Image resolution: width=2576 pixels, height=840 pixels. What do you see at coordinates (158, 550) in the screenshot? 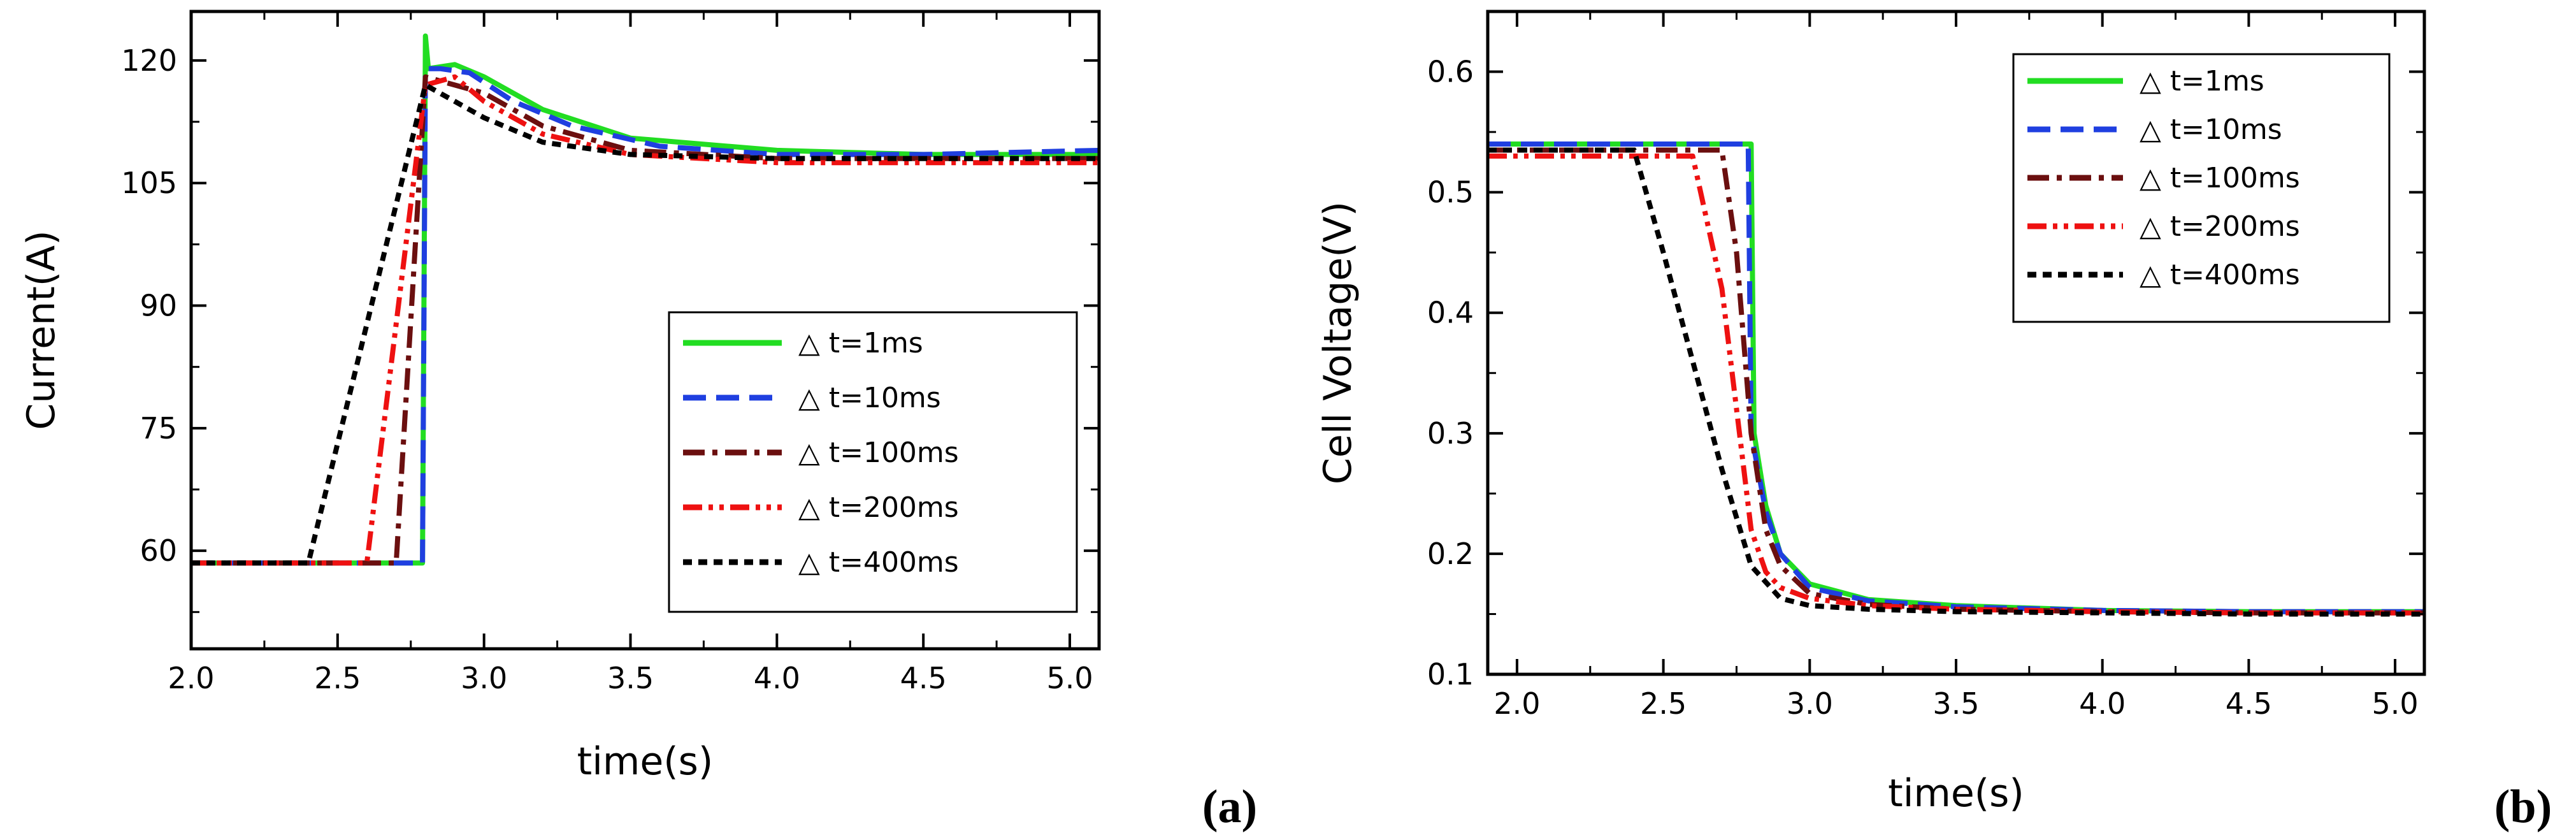
I see `y-tick-label: 60` at bounding box center [158, 550].